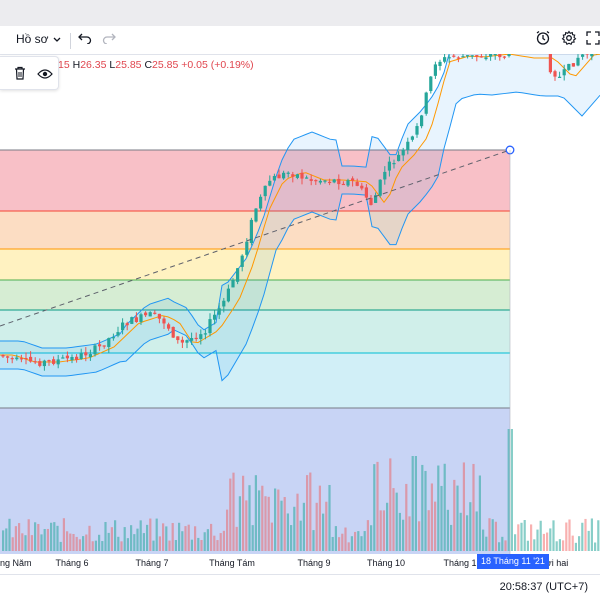 The height and width of the screenshot is (601, 600). I want to click on fullscreen-icon, so click(593, 40).